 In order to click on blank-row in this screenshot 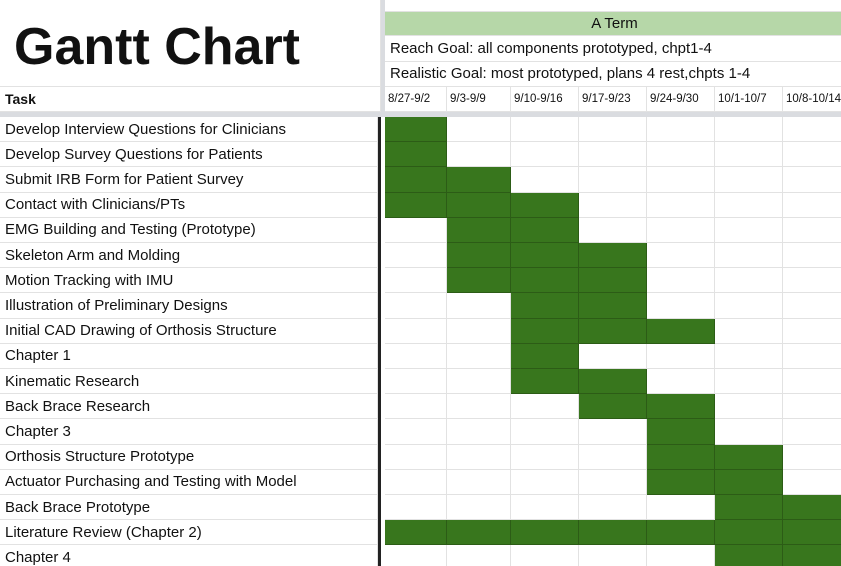, I will do `click(613, 6)`.